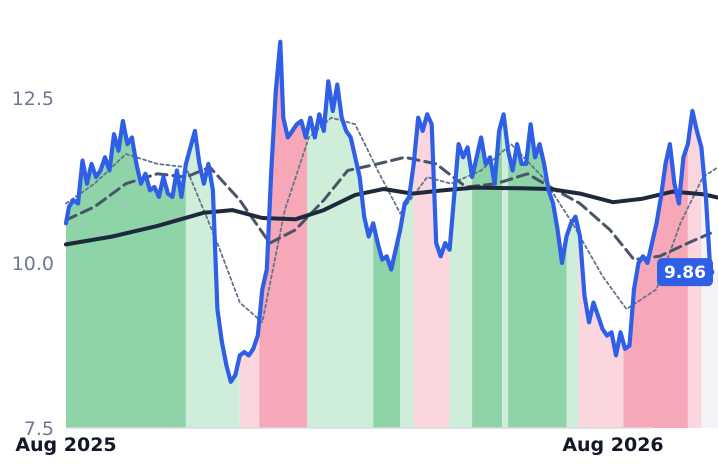 The width and height of the screenshot is (718, 464). Describe the element at coordinates (612, 445) in the screenshot. I see `x-tick-label: Aug 2026` at that location.